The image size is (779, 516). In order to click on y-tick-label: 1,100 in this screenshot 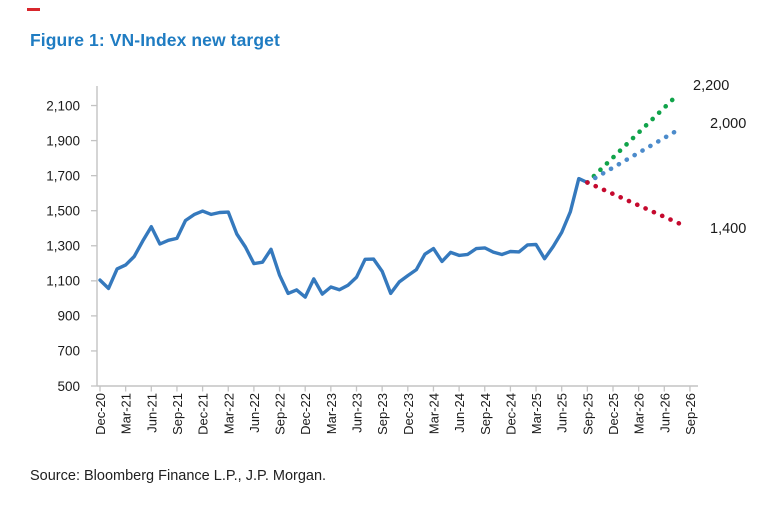, I will do `click(63, 281)`.